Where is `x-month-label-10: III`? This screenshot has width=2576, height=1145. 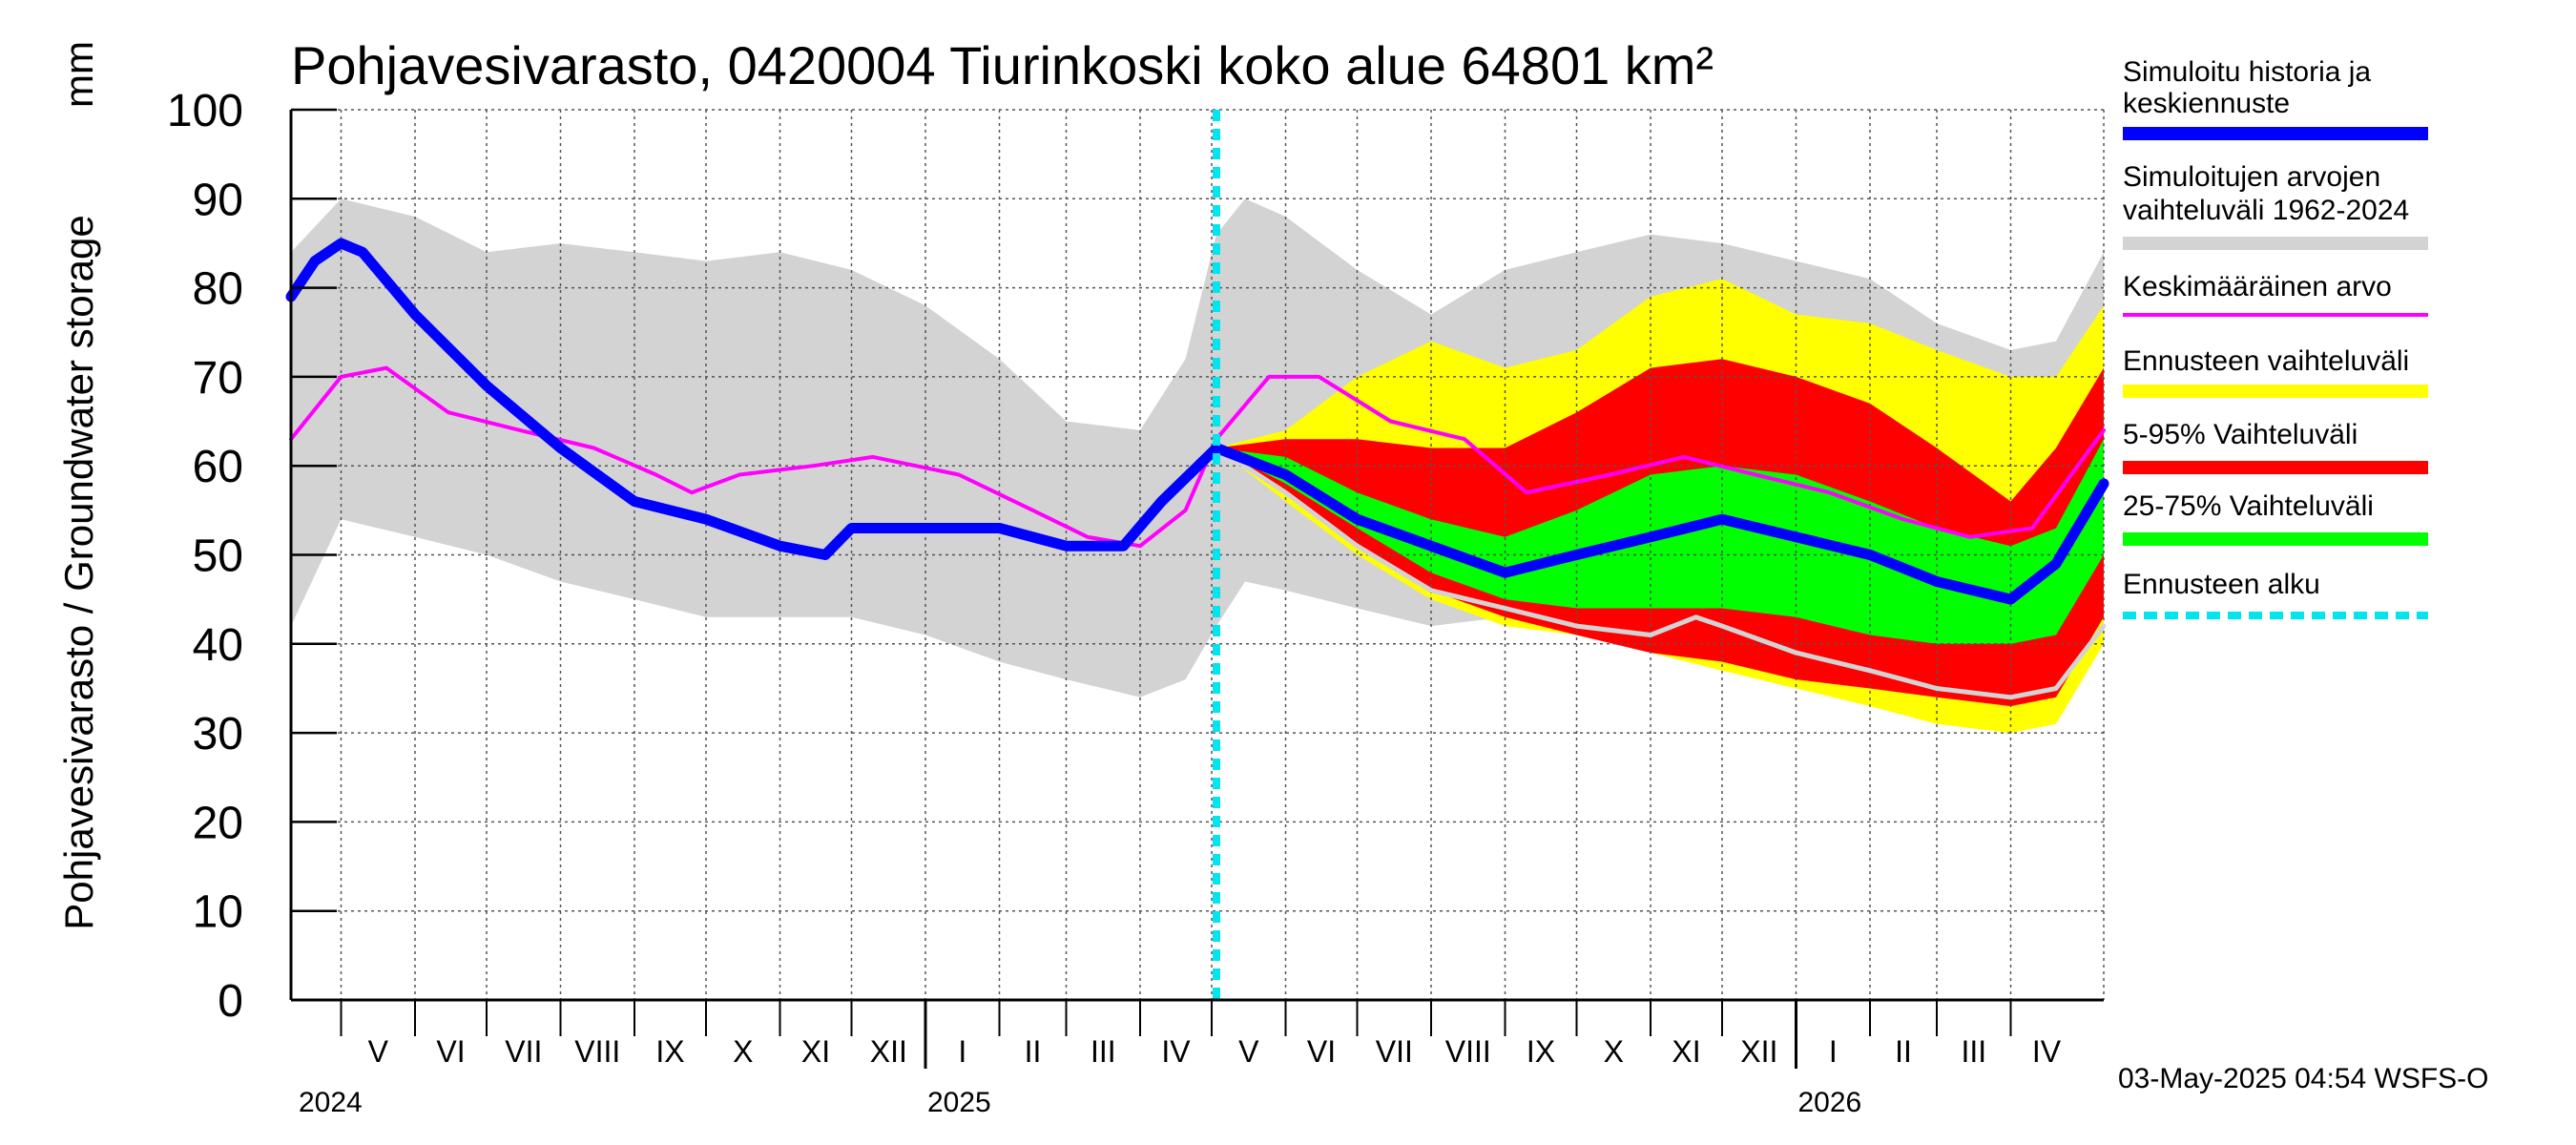
x-month-label-10: III is located at coordinates (1103, 1051).